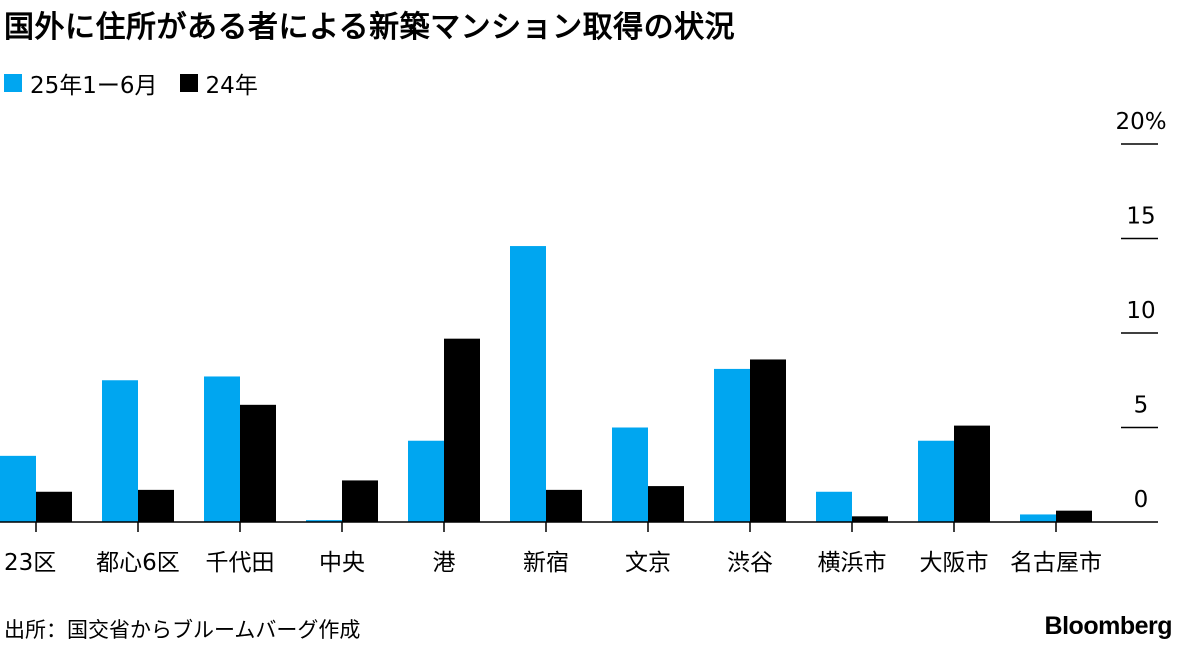  What do you see at coordinates (370, 27) in the screenshot?
I see `chart-title: 国外に住所がある者による新築マンション取得の状況` at bounding box center [370, 27].